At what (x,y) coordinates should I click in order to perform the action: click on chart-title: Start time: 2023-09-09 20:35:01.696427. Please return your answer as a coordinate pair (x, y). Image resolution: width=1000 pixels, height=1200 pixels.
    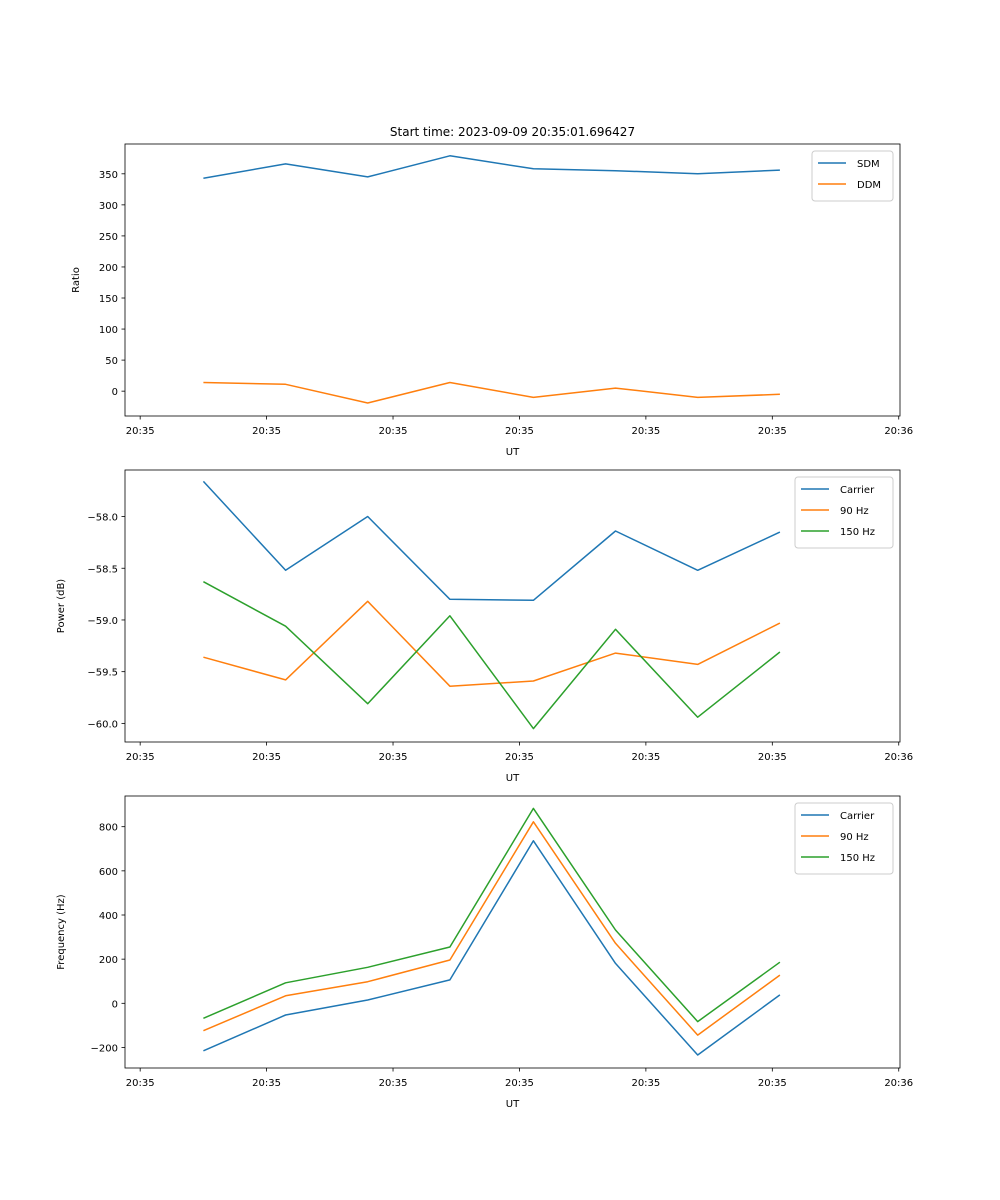
    Looking at the image, I should click on (512, 132).